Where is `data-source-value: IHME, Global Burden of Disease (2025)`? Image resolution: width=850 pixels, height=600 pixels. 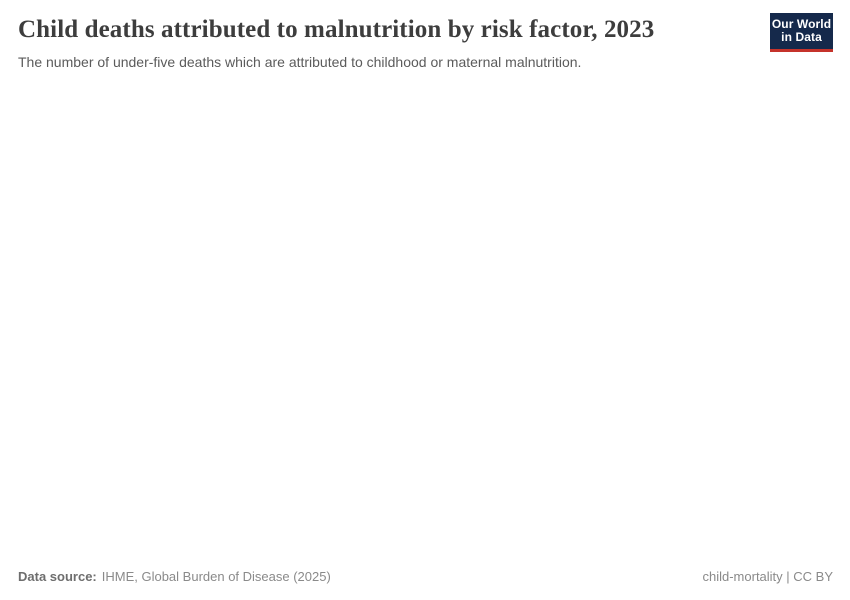 data-source-value: IHME, Global Burden of Disease (2025) is located at coordinates (216, 577).